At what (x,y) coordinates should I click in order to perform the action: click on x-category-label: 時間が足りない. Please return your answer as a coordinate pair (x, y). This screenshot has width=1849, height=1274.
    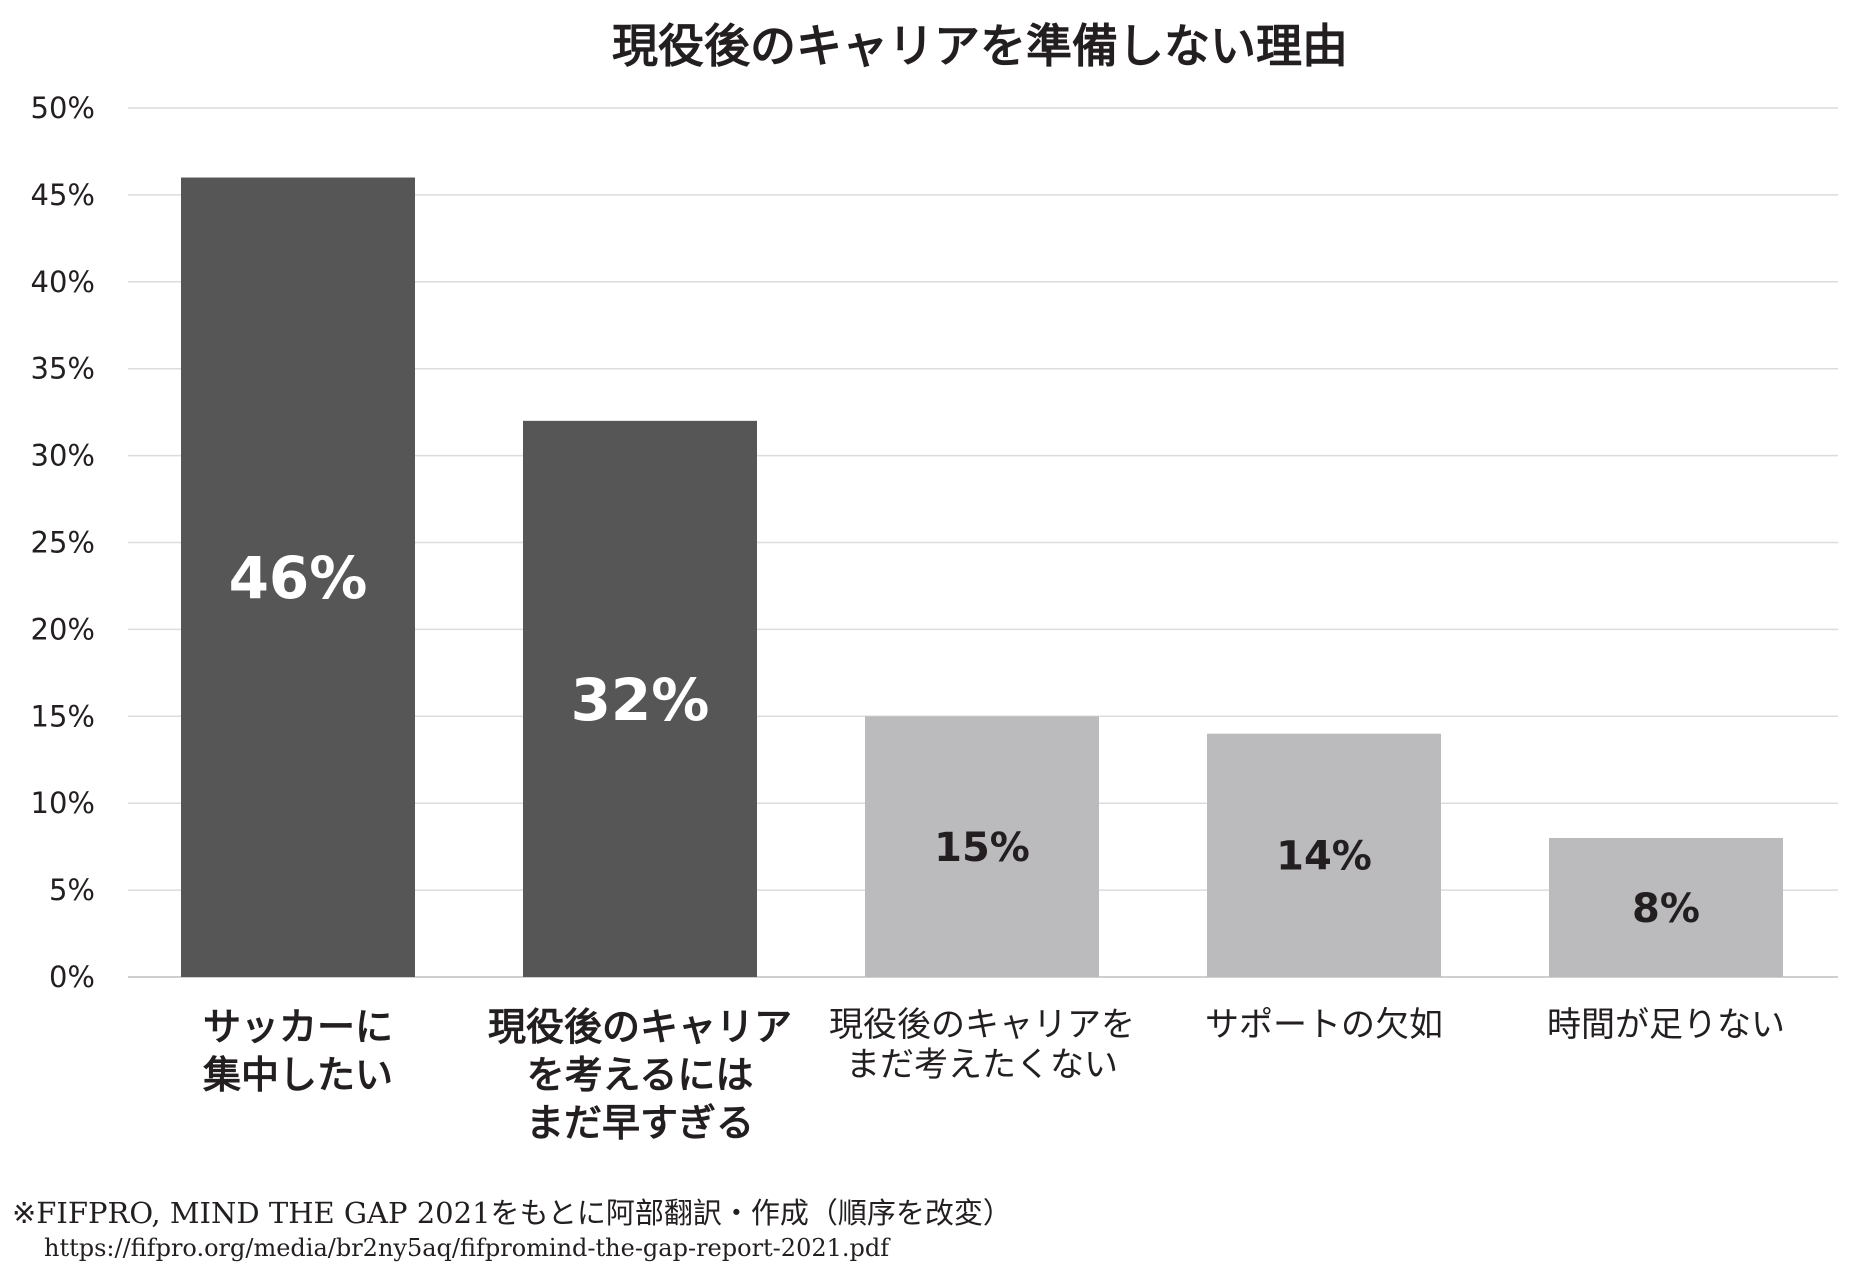
    Looking at the image, I should click on (1666, 1025).